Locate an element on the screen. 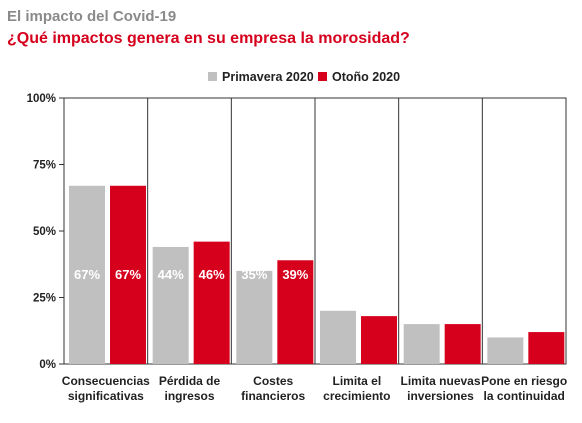  legend-label: Primavera 2020 is located at coordinates (268, 77).